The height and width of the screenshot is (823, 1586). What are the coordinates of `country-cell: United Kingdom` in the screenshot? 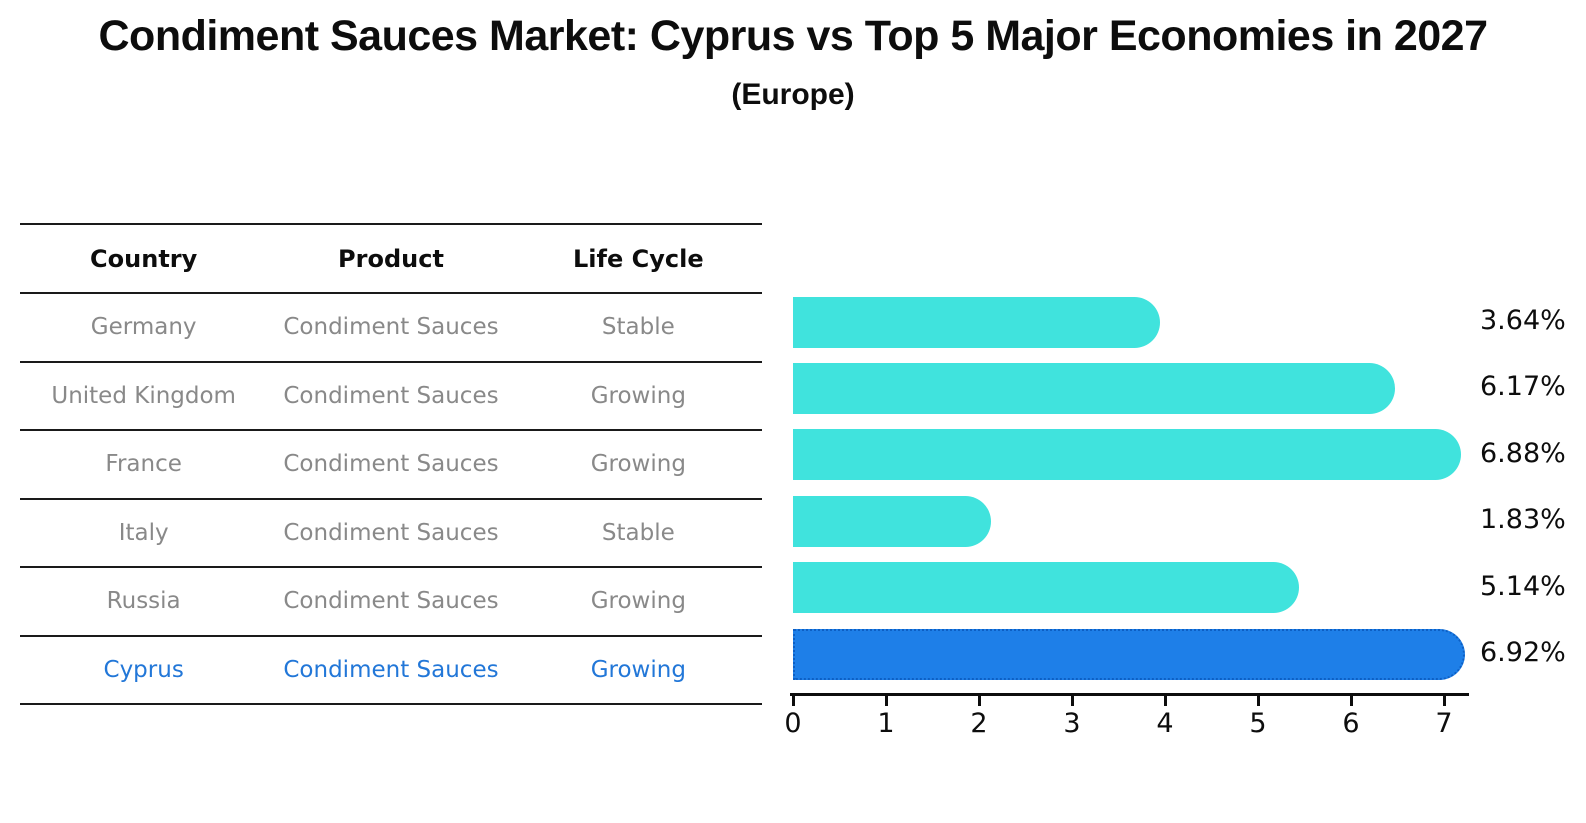 It's located at (143, 395).